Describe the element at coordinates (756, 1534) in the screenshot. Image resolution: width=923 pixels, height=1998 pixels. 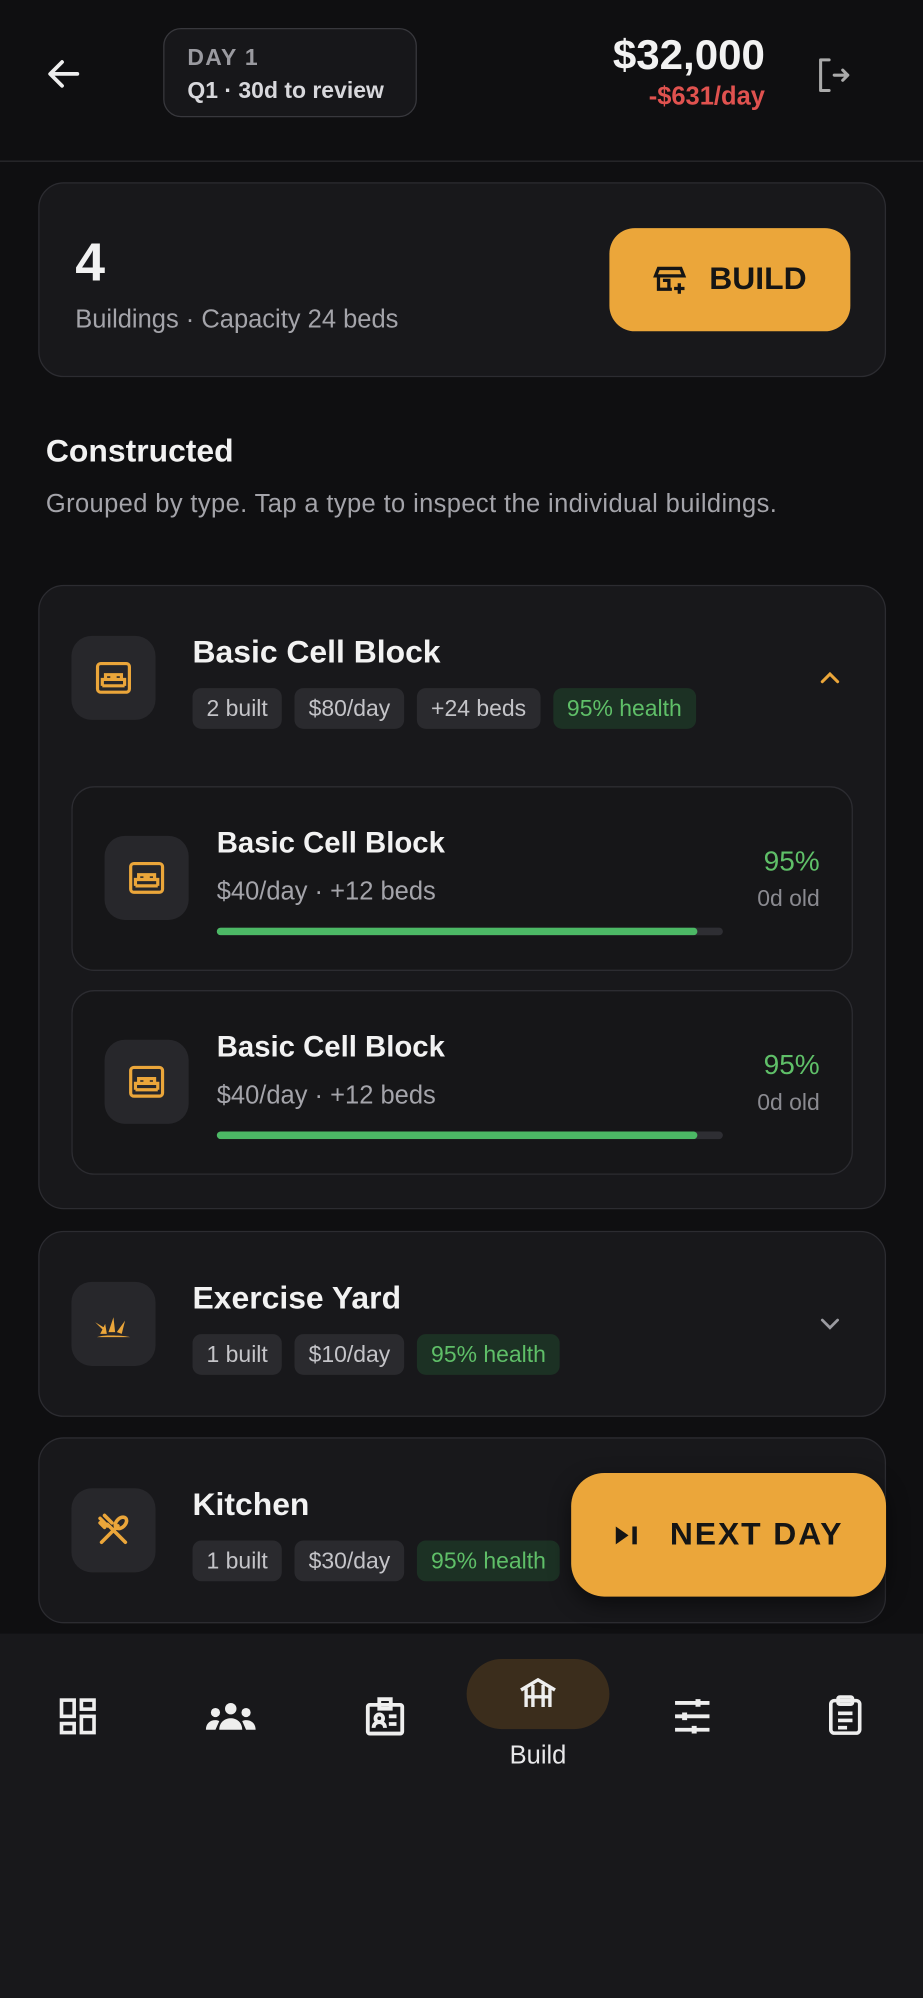
I see `next-day-label: NEXT DAY` at that location.